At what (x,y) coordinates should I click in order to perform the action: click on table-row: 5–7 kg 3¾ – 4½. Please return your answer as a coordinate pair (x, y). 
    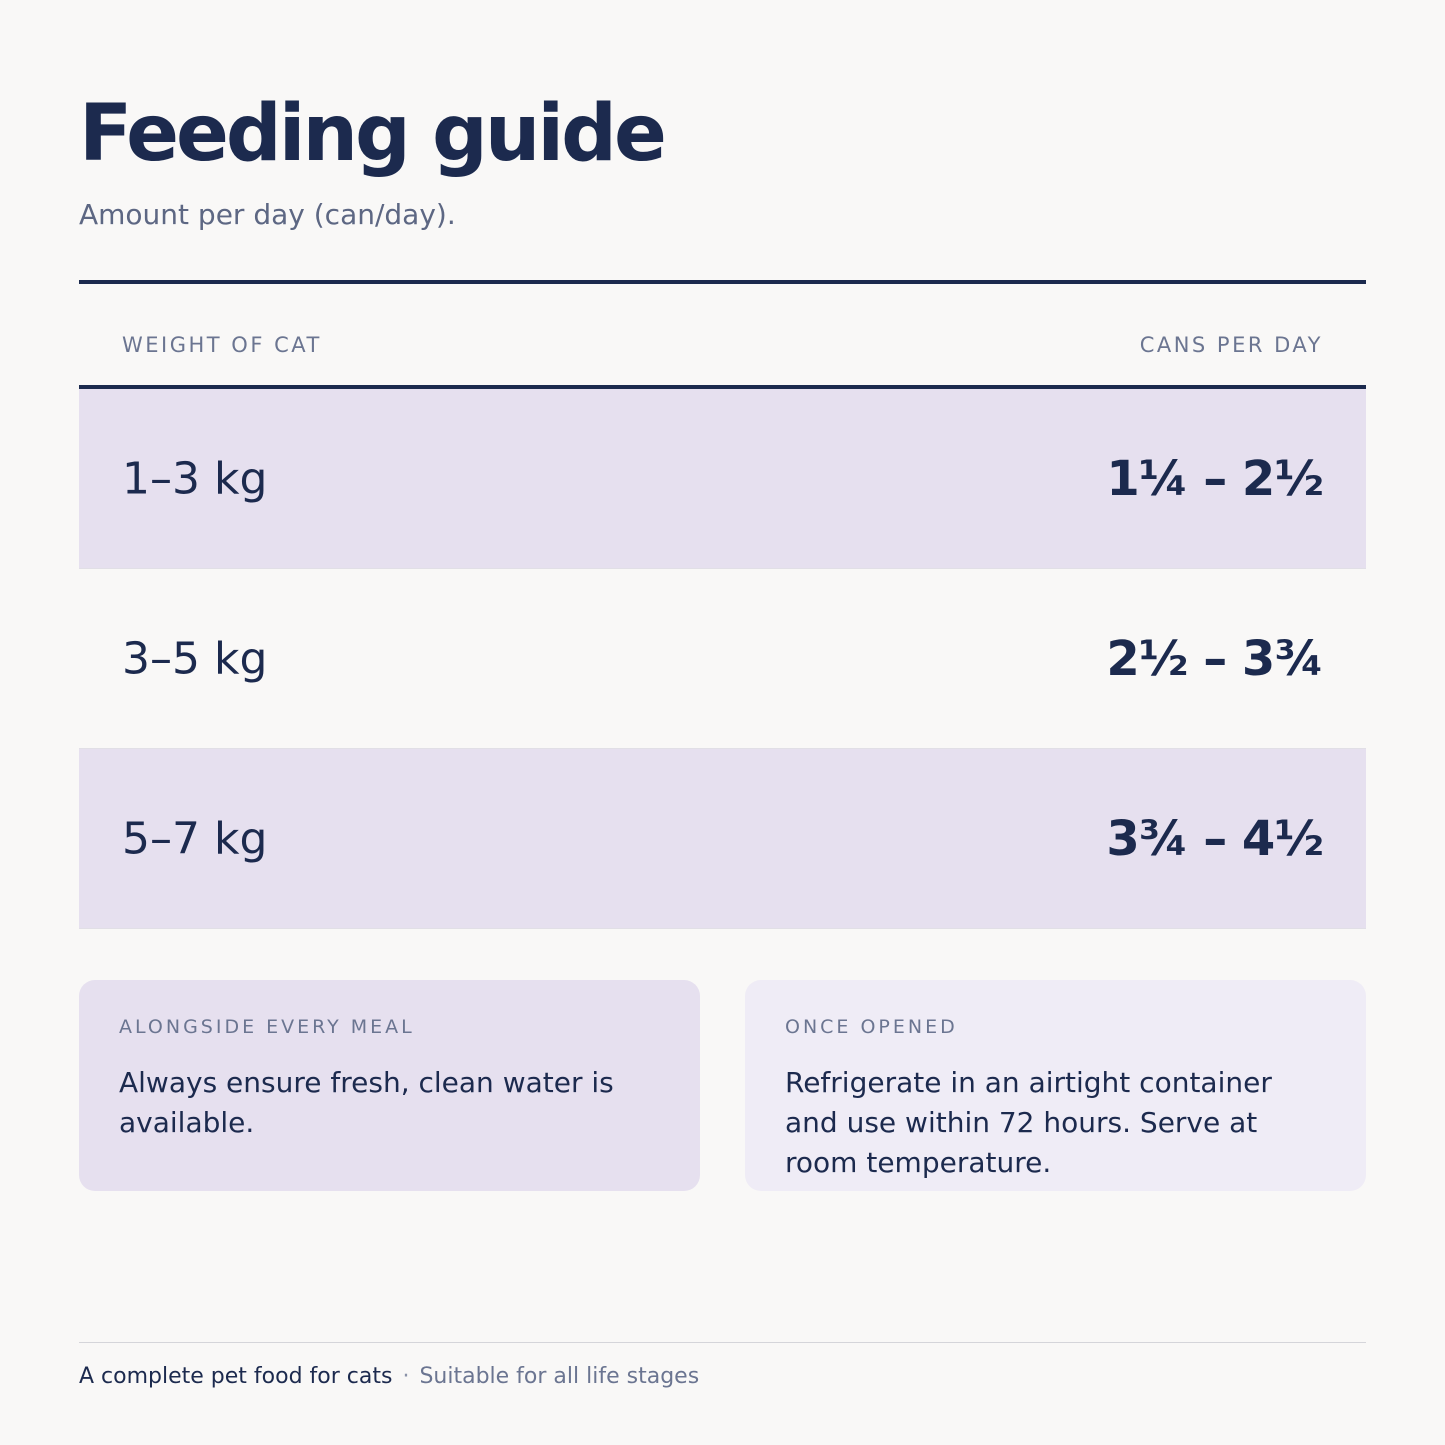
    Looking at the image, I should click on (722, 839).